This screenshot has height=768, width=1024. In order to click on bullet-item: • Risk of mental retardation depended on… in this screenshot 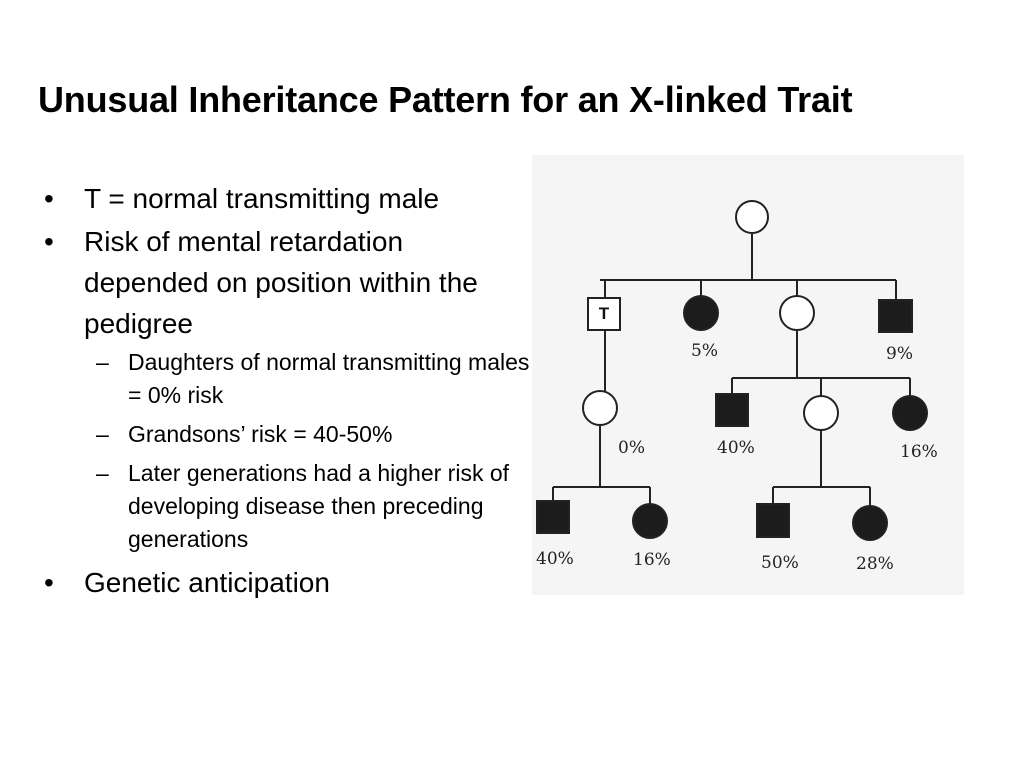, I will do `click(287, 282)`.